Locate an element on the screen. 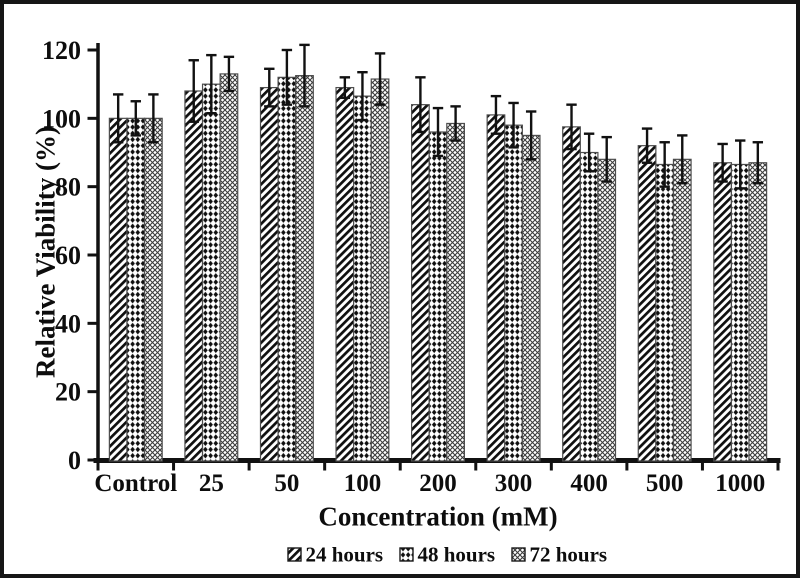 The height and width of the screenshot is (578, 800). legend-label-72-hours: 72 hours is located at coordinates (569, 555).